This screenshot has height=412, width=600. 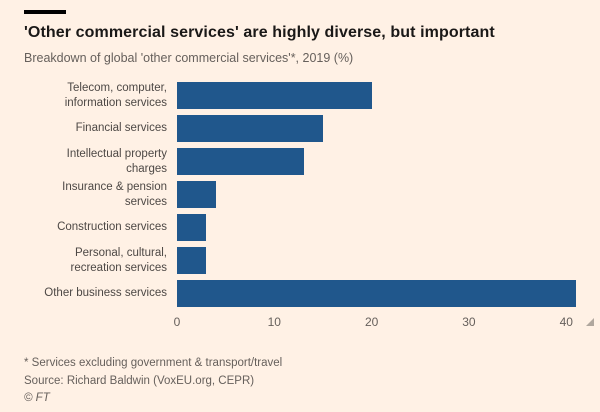 What do you see at coordinates (100, 320) in the screenshot?
I see `axis-spacer` at bounding box center [100, 320].